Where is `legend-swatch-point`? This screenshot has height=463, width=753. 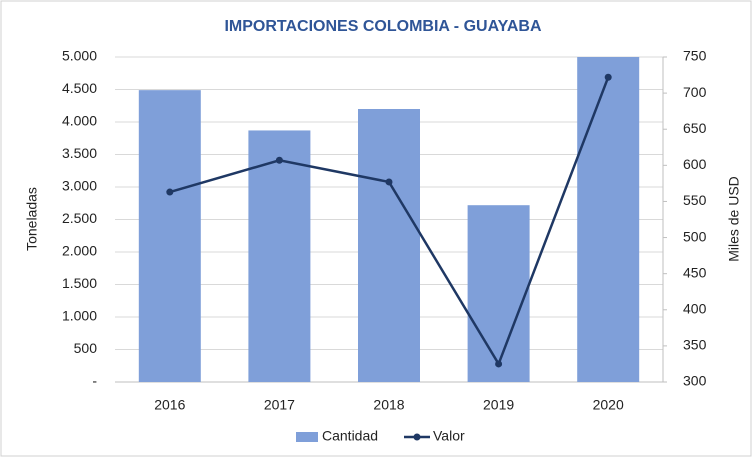 legend-swatch-point is located at coordinates (417, 437).